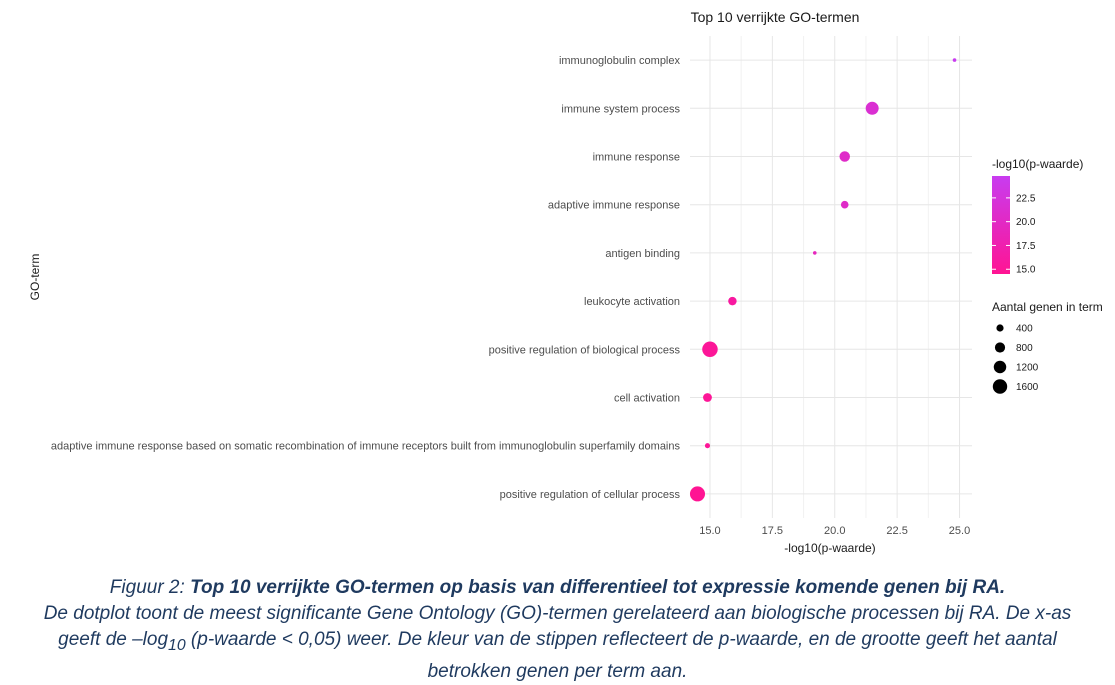 The width and height of the screenshot is (1115, 685). Describe the element at coordinates (614, 206) in the screenshot. I see `y-tick-label: adaptive immune response` at that location.